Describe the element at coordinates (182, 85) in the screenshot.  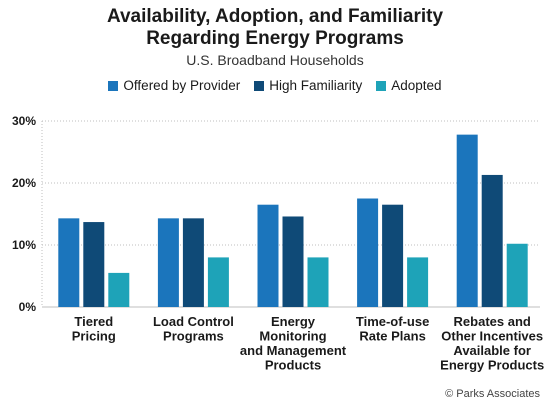
I see `legend-label-offered: Offered by Provider` at that location.